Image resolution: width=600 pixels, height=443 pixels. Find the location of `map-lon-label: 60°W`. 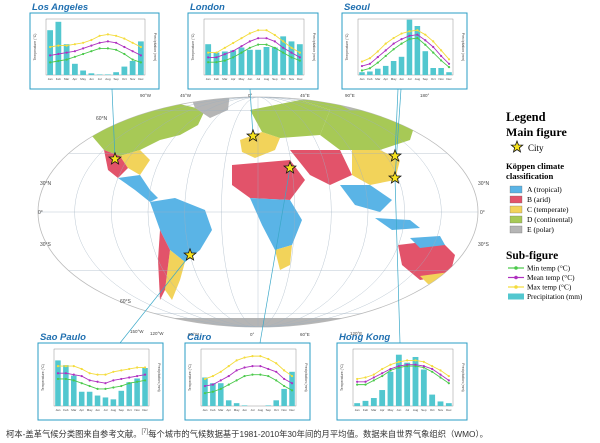

map-lon-label: 60°W is located at coordinates (194, 334).